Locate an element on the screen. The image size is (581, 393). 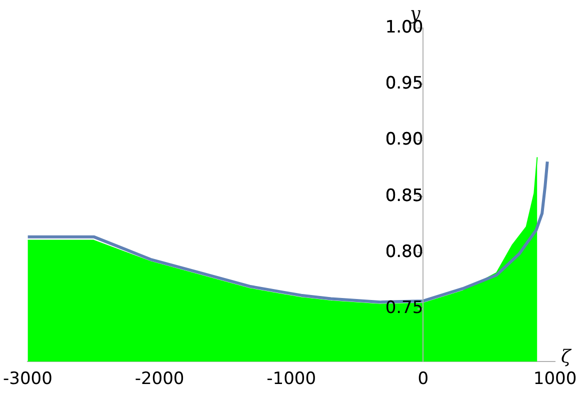
x-tick-label: -2000 is located at coordinates (159, 379).